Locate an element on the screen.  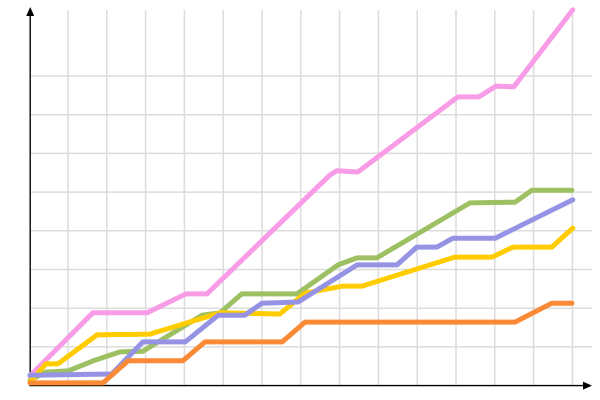
x-axis-arrowhead-icon is located at coordinates (587, 385).